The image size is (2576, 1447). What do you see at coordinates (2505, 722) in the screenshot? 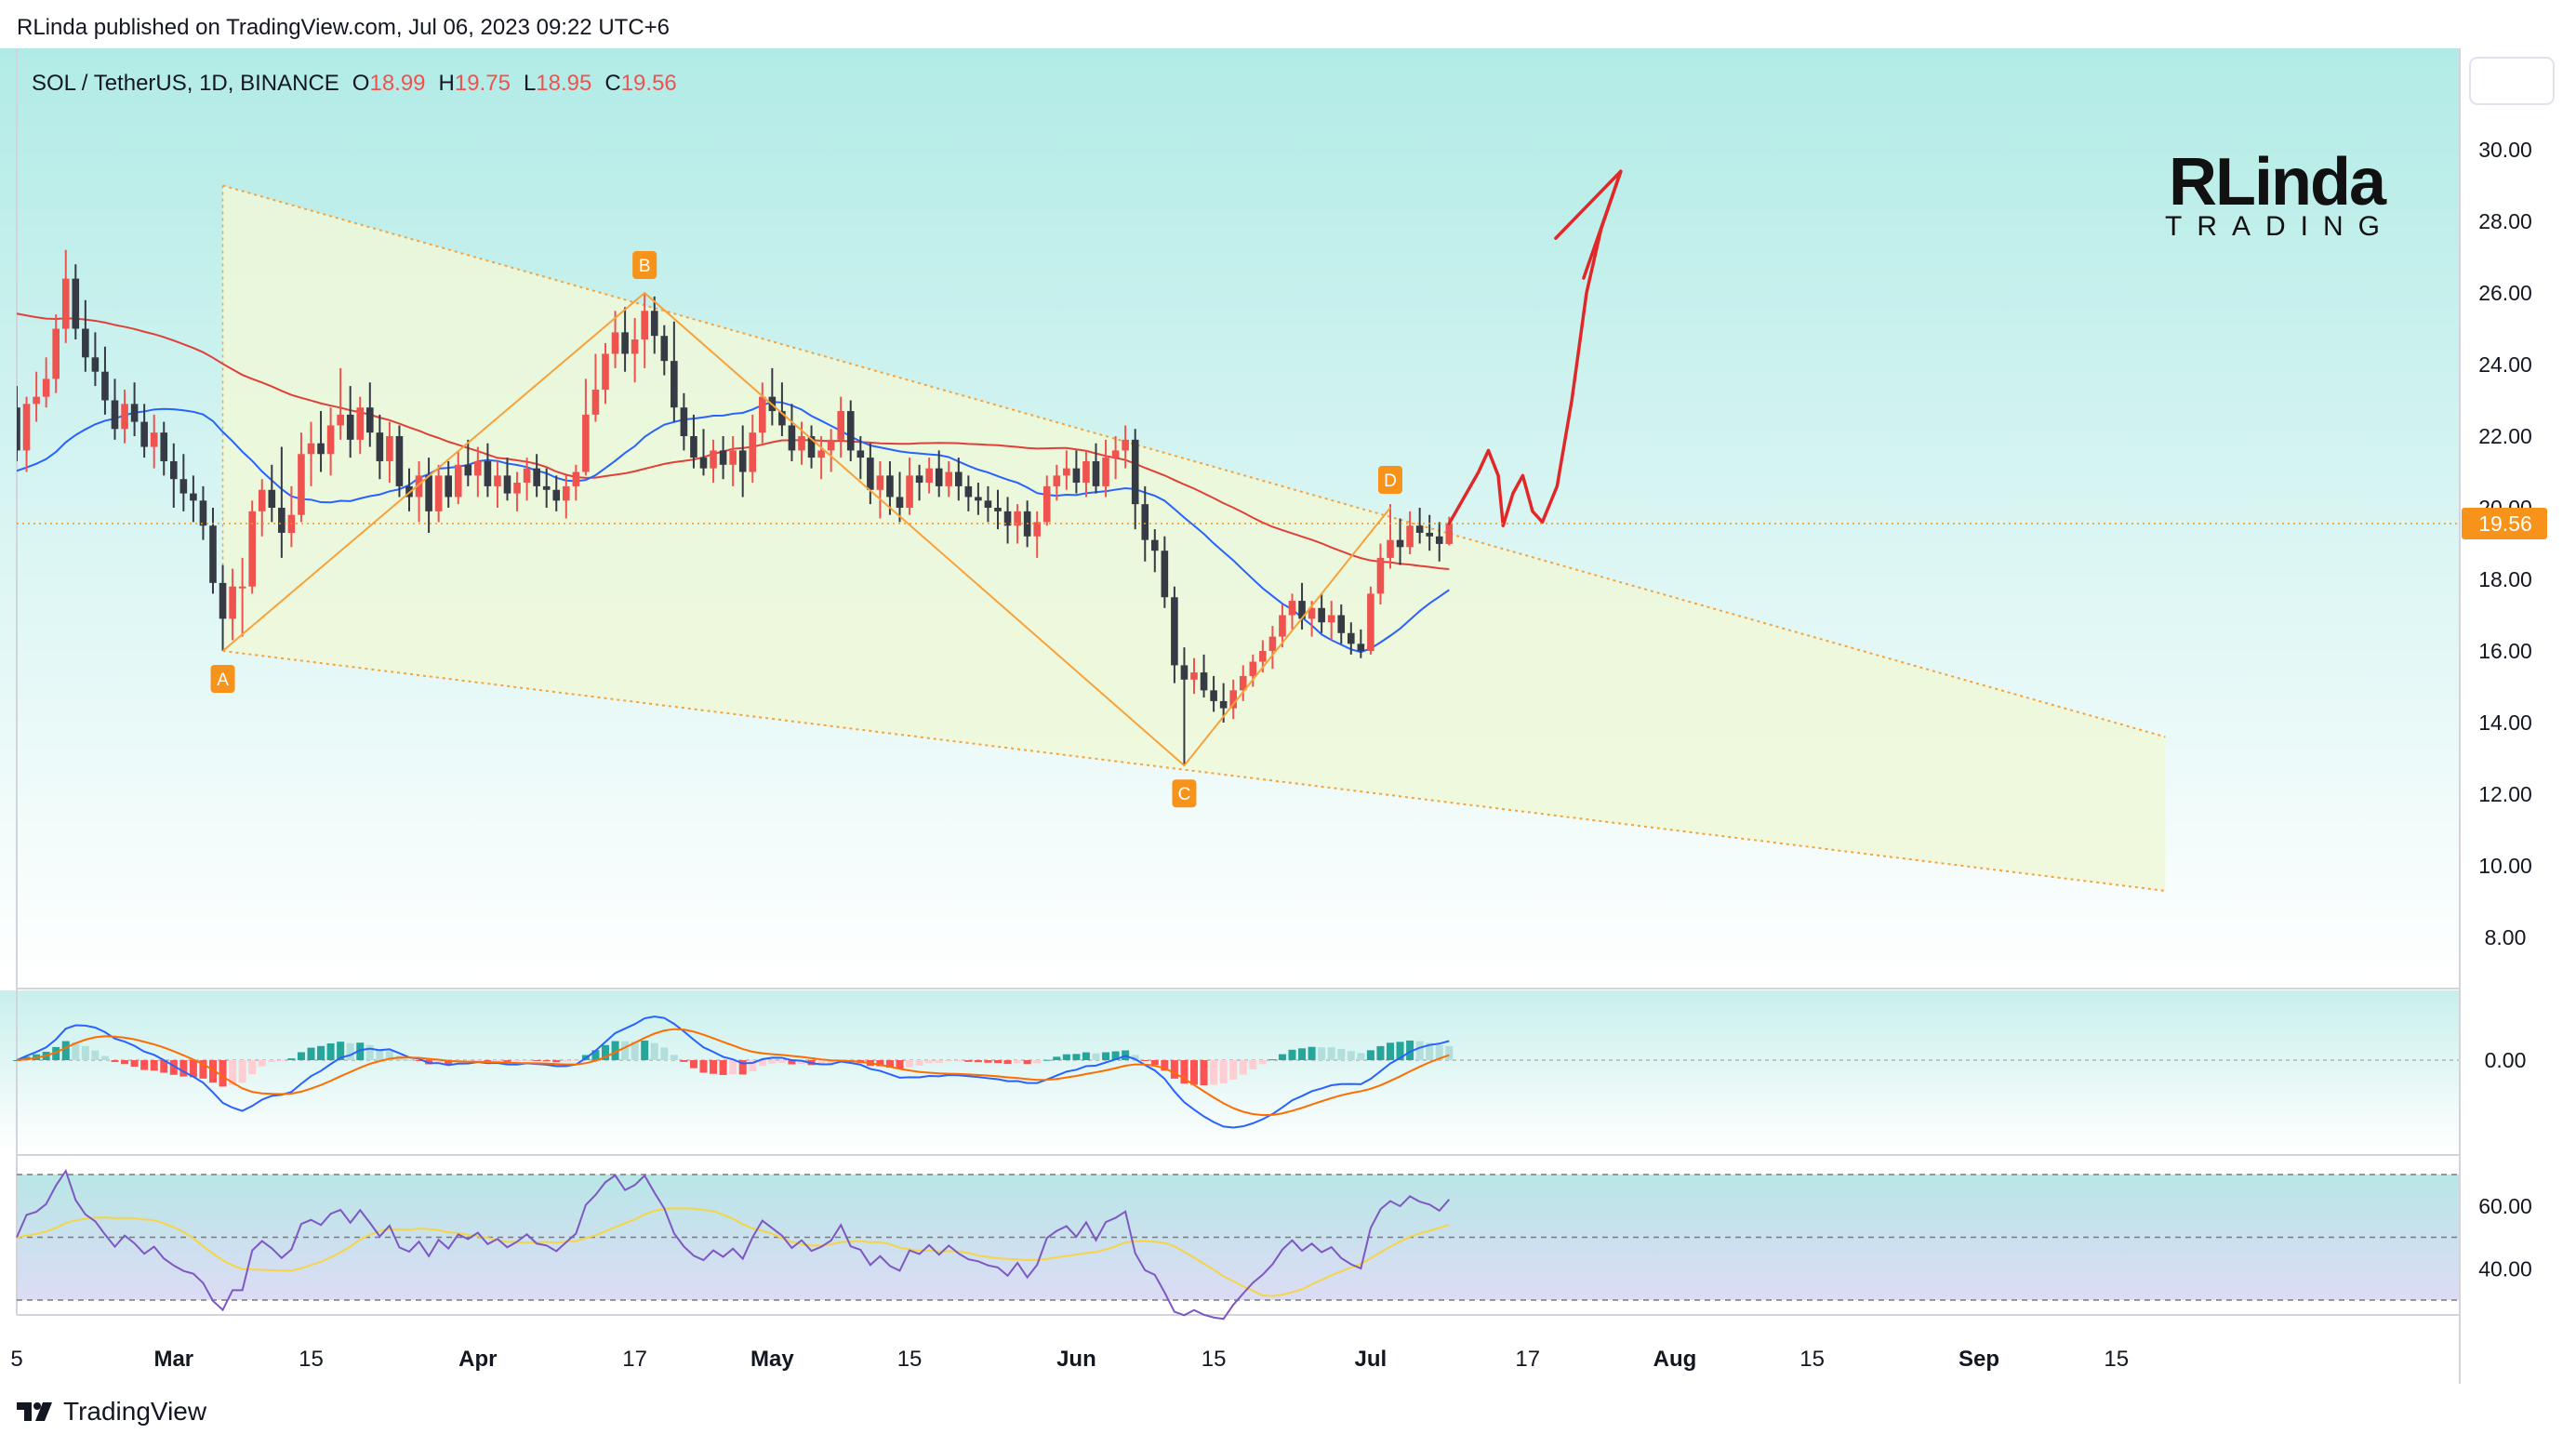
I see `price-tick-label: 14.00` at bounding box center [2505, 722].